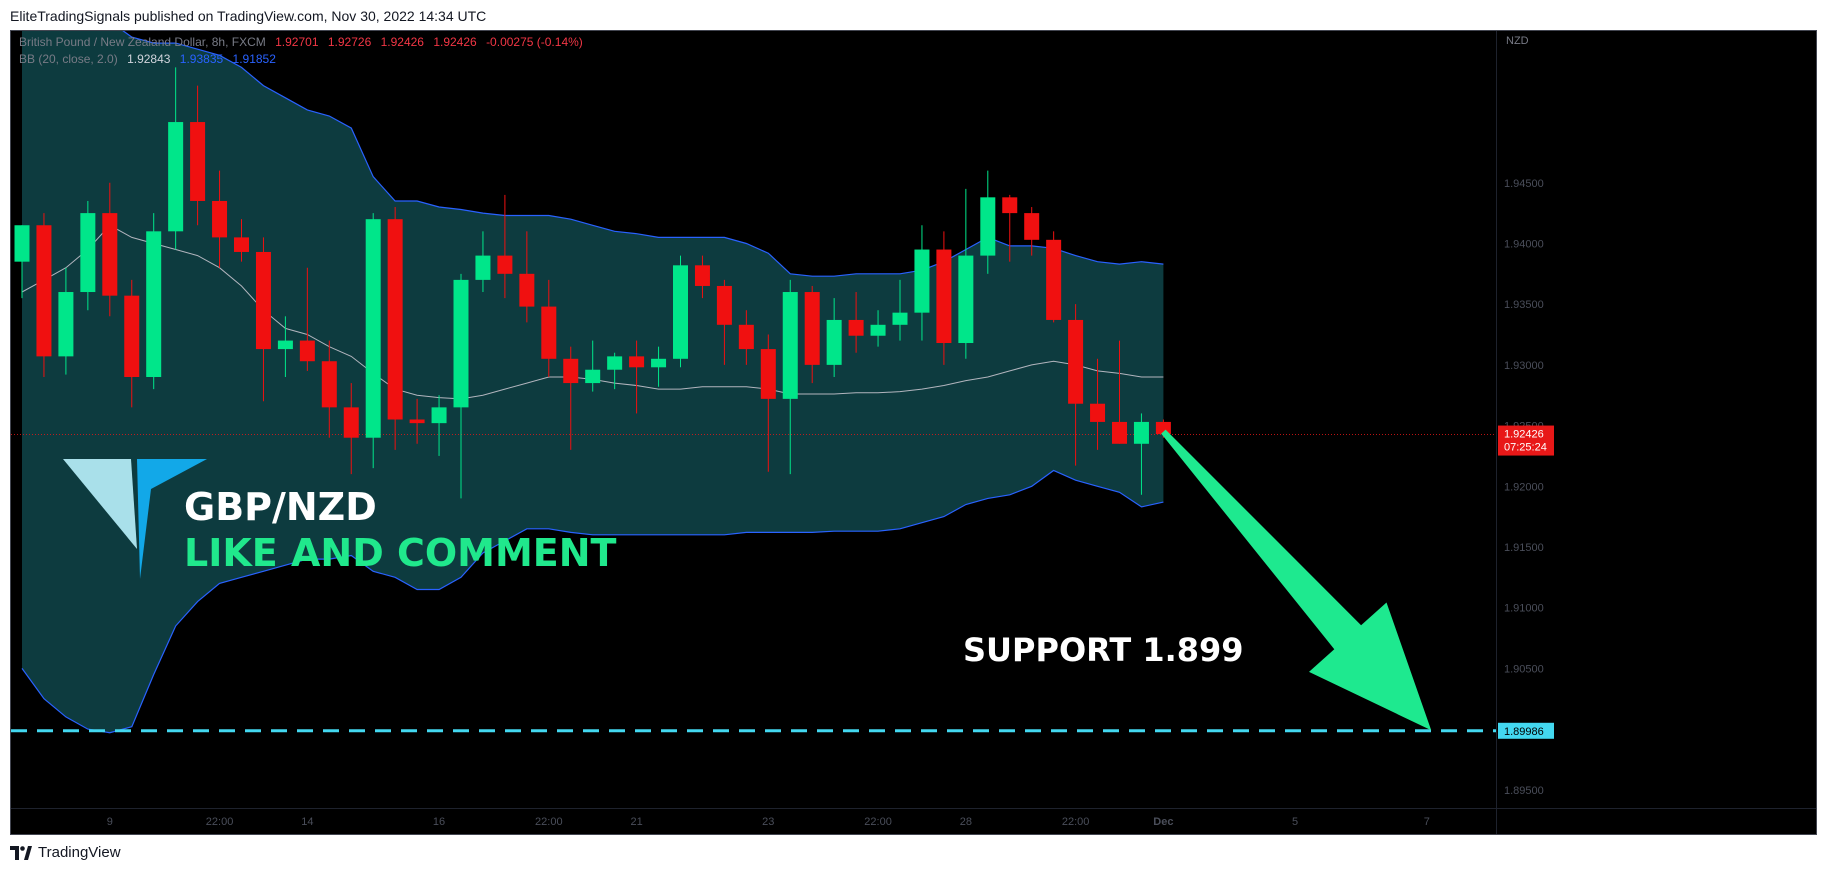 This screenshot has height=872, width=1823. Describe the element at coordinates (1524, 366) in the screenshot. I see `y-tick-label: 1.93000` at that location.